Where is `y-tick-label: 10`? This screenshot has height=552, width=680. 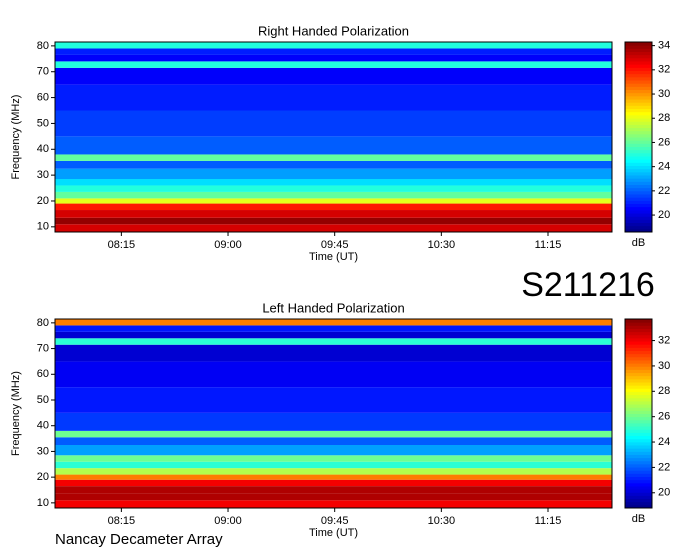 y-tick-label: 10 is located at coordinates (43, 227).